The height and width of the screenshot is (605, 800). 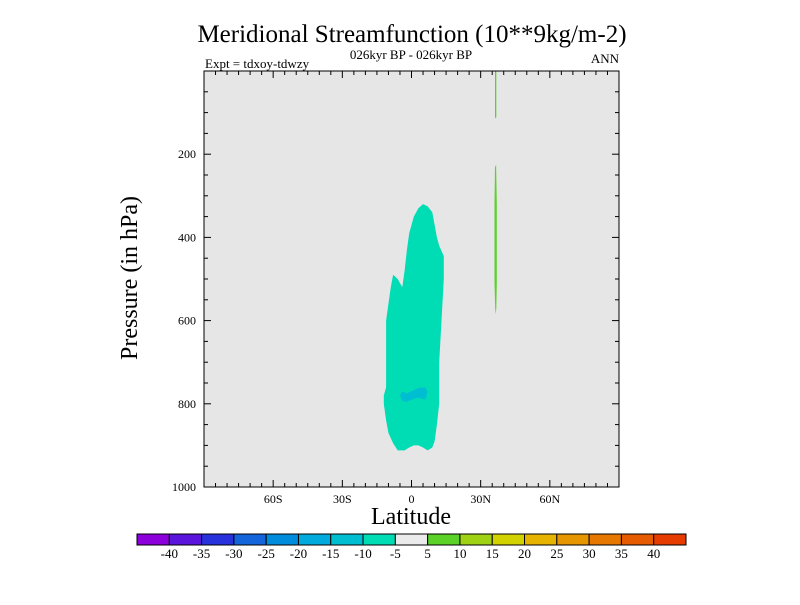 I want to click on x-tick-label: 60N, so click(x=549, y=499).